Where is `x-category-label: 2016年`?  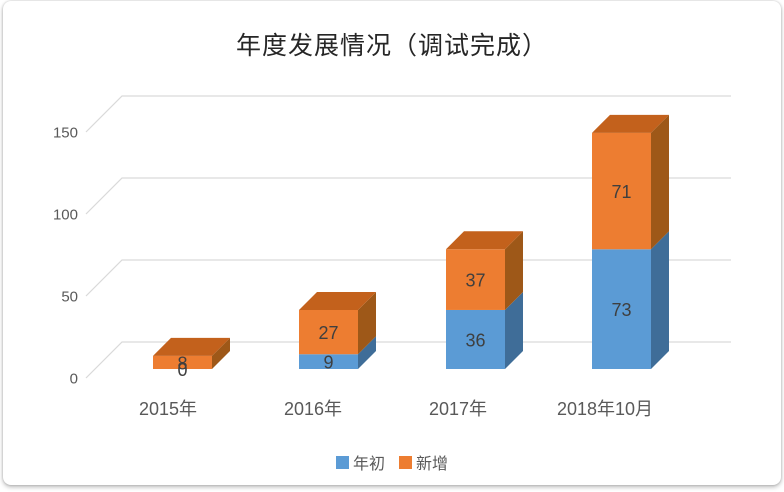
x-category-label: 2016年 is located at coordinates (313, 409).